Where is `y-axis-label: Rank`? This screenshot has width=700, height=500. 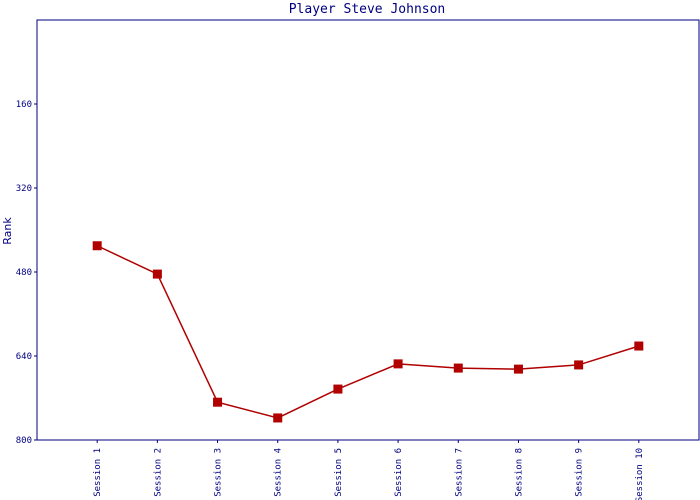 y-axis-label: Rank is located at coordinates (7, 231).